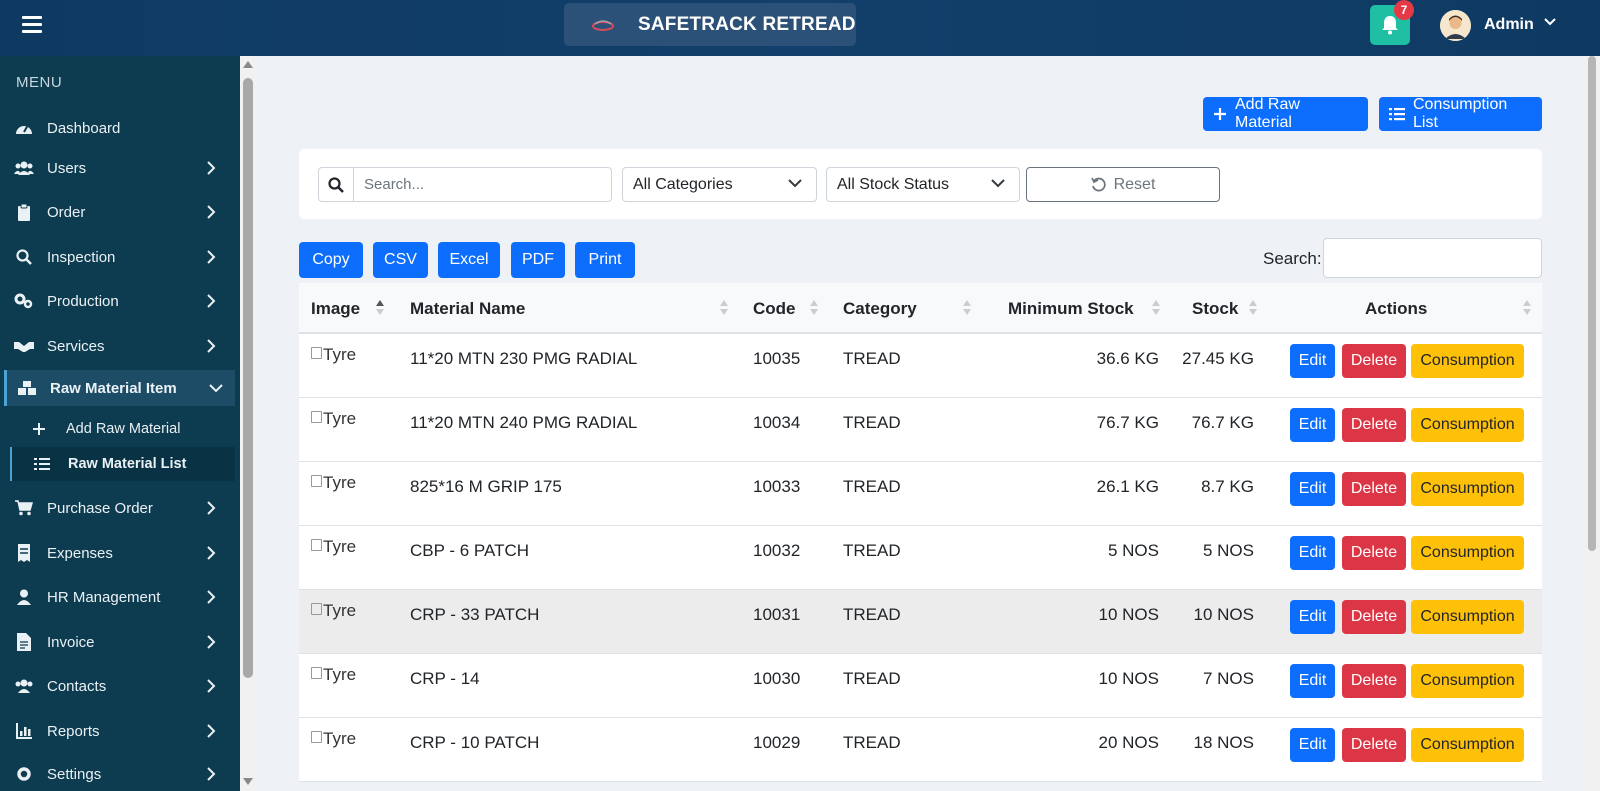 This screenshot has width=1600, height=791. What do you see at coordinates (120, 301) in the screenshot?
I see `sidebar-item-production: Production` at bounding box center [120, 301].